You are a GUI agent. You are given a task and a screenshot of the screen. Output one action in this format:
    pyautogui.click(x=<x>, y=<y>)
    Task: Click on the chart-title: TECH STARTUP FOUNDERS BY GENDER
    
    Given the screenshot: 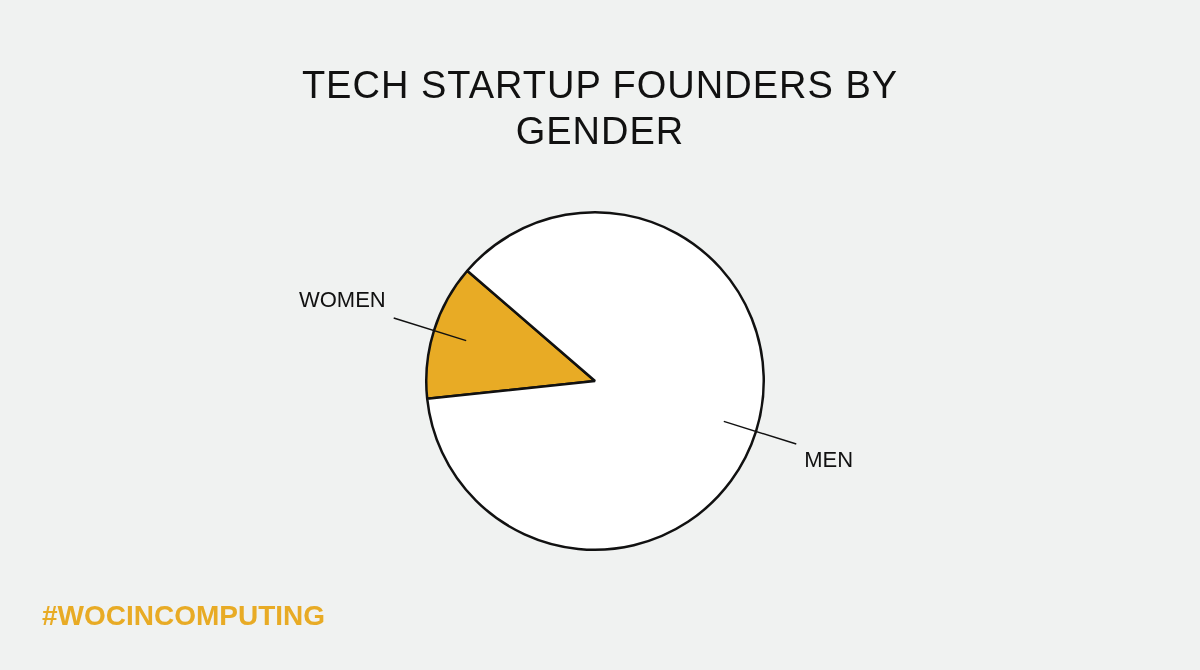 What is the action you would take?
    pyautogui.click(x=600, y=108)
    